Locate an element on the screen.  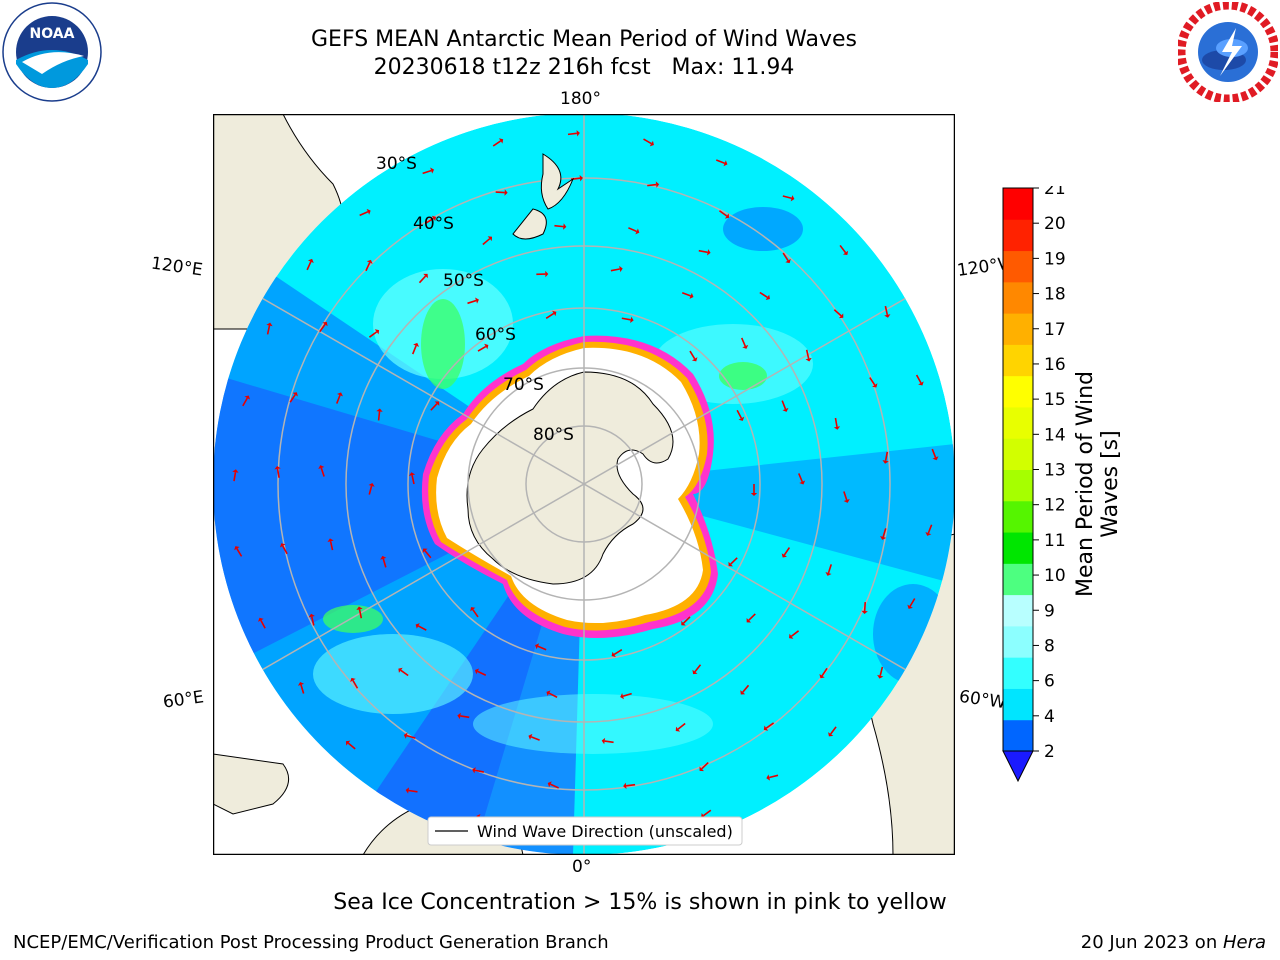
lat-label-60s: 60°S is located at coordinates (495, 335).